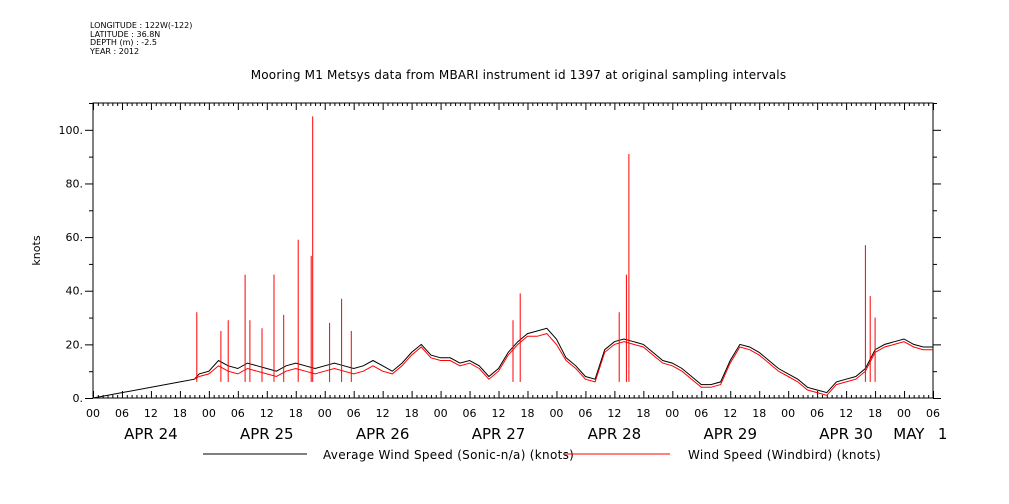 The width and height of the screenshot is (1009, 504). Describe the element at coordinates (909, 434) in the screenshot. I see `x-day-label: MAY` at that location.